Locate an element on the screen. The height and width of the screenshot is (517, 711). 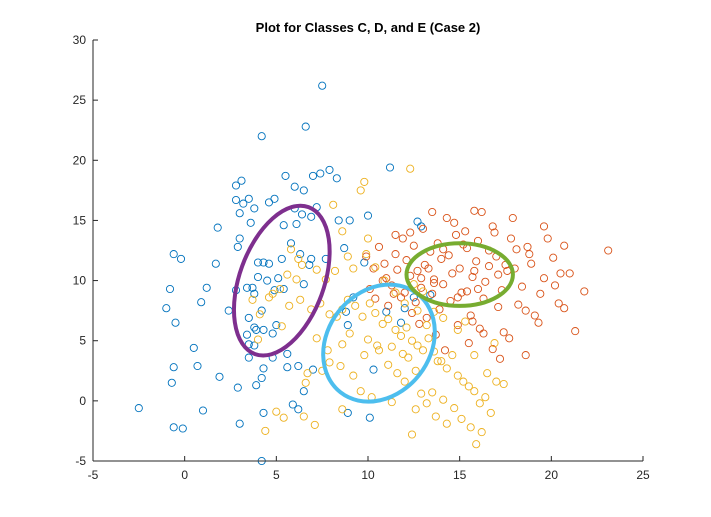
cluster-ellipse is located at coordinates (459, 274).